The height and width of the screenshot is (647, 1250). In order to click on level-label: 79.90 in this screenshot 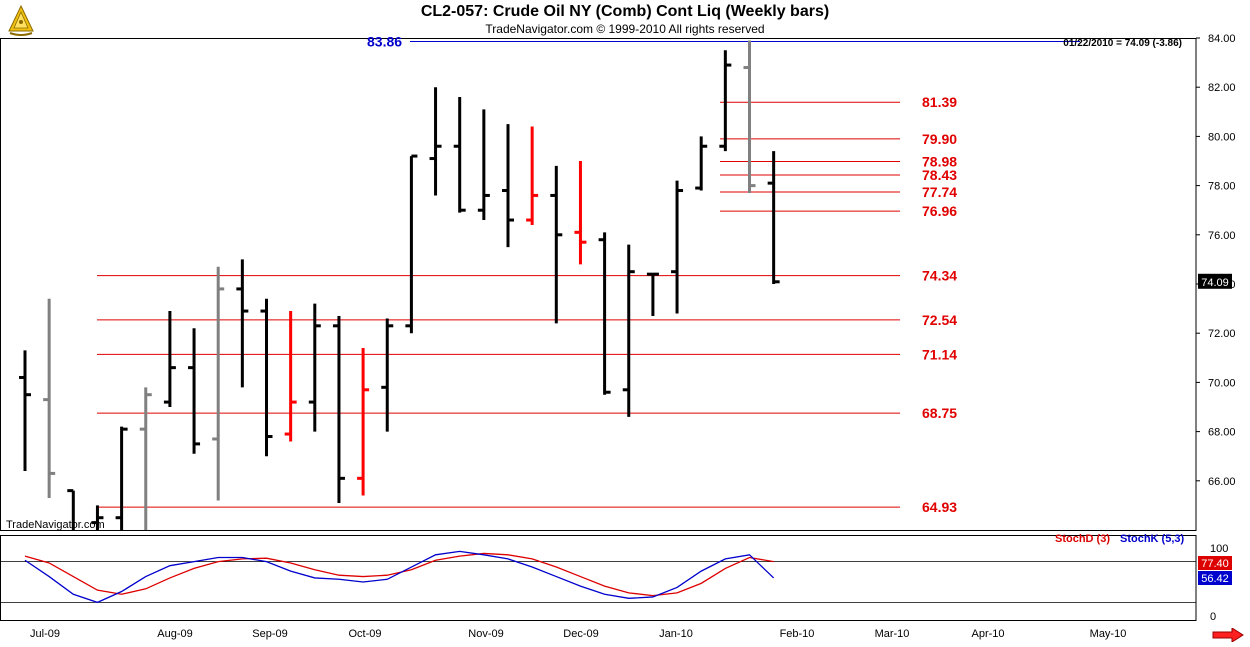, I will do `click(939, 139)`.